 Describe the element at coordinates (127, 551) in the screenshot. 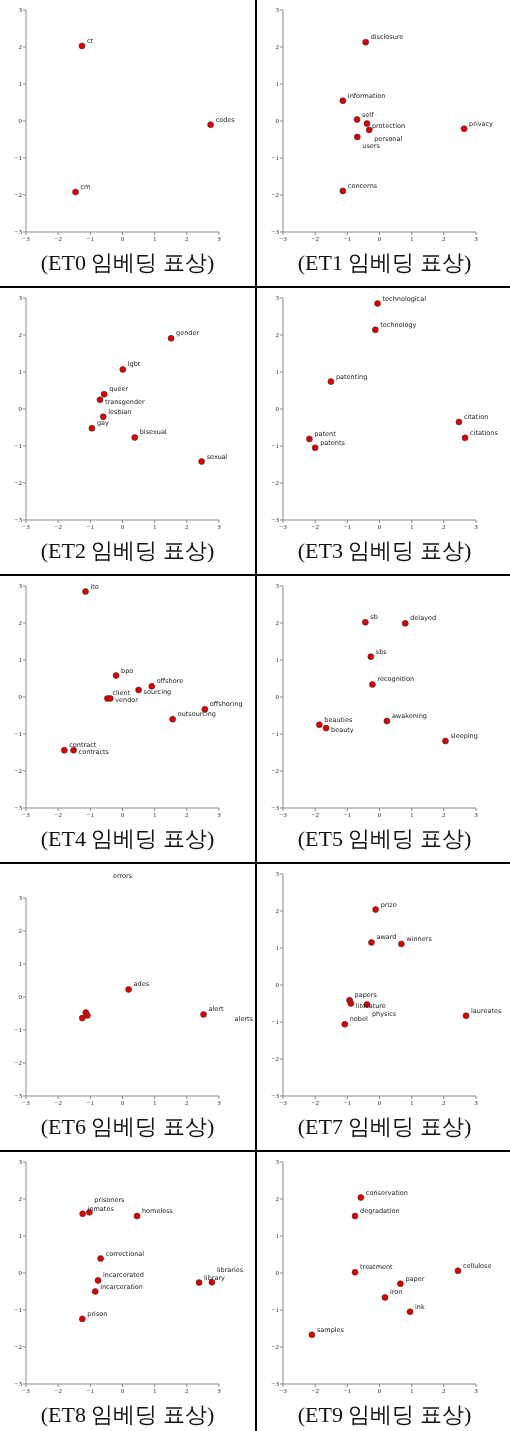

I see `text: (ET2 임베딩 표상)` at that location.